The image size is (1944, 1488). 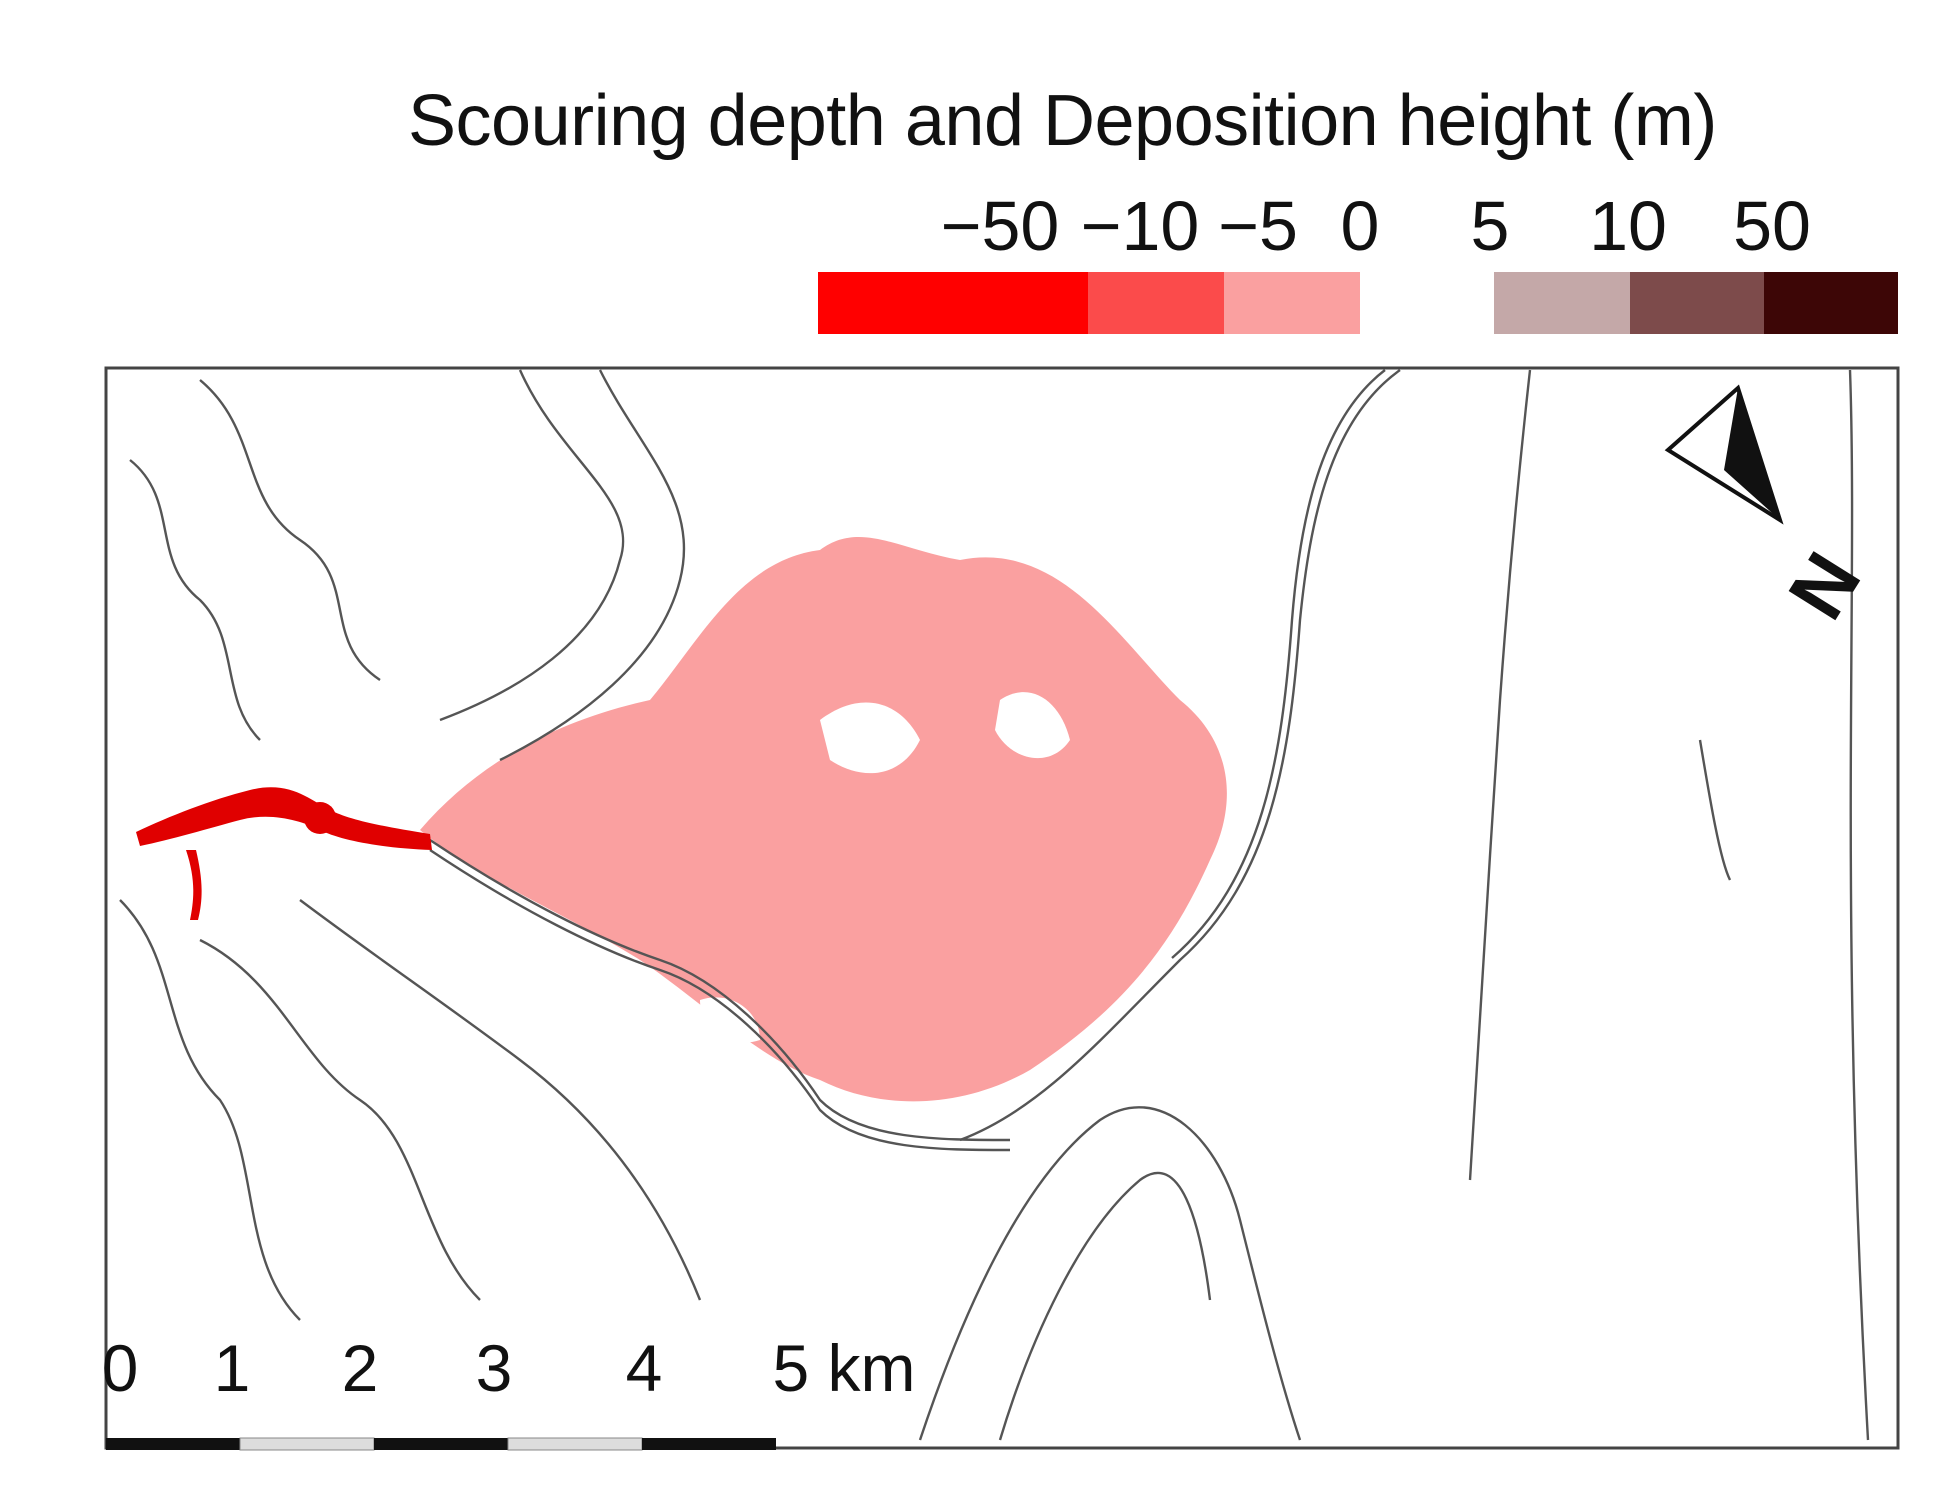 What do you see at coordinates (284, 853) in the screenshot?
I see `scouring-area` at bounding box center [284, 853].